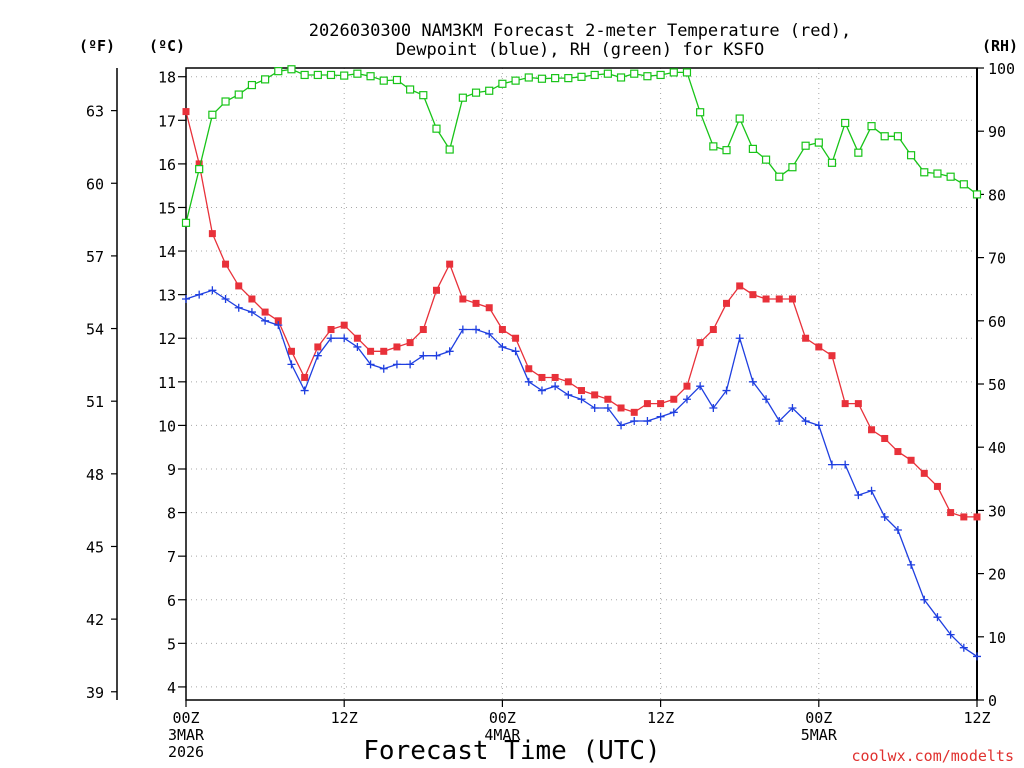 The image size is (1024, 768). I want to click on fahrenheit-tick-label: 45, so click(95, 547).